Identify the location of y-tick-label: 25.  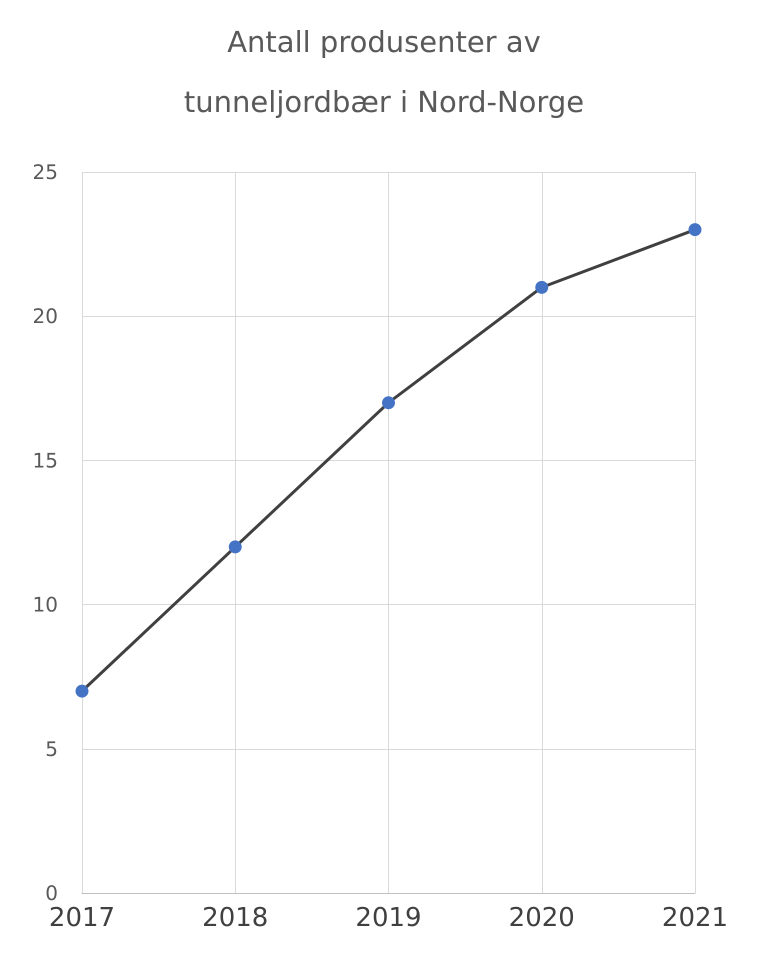
(45, 172).